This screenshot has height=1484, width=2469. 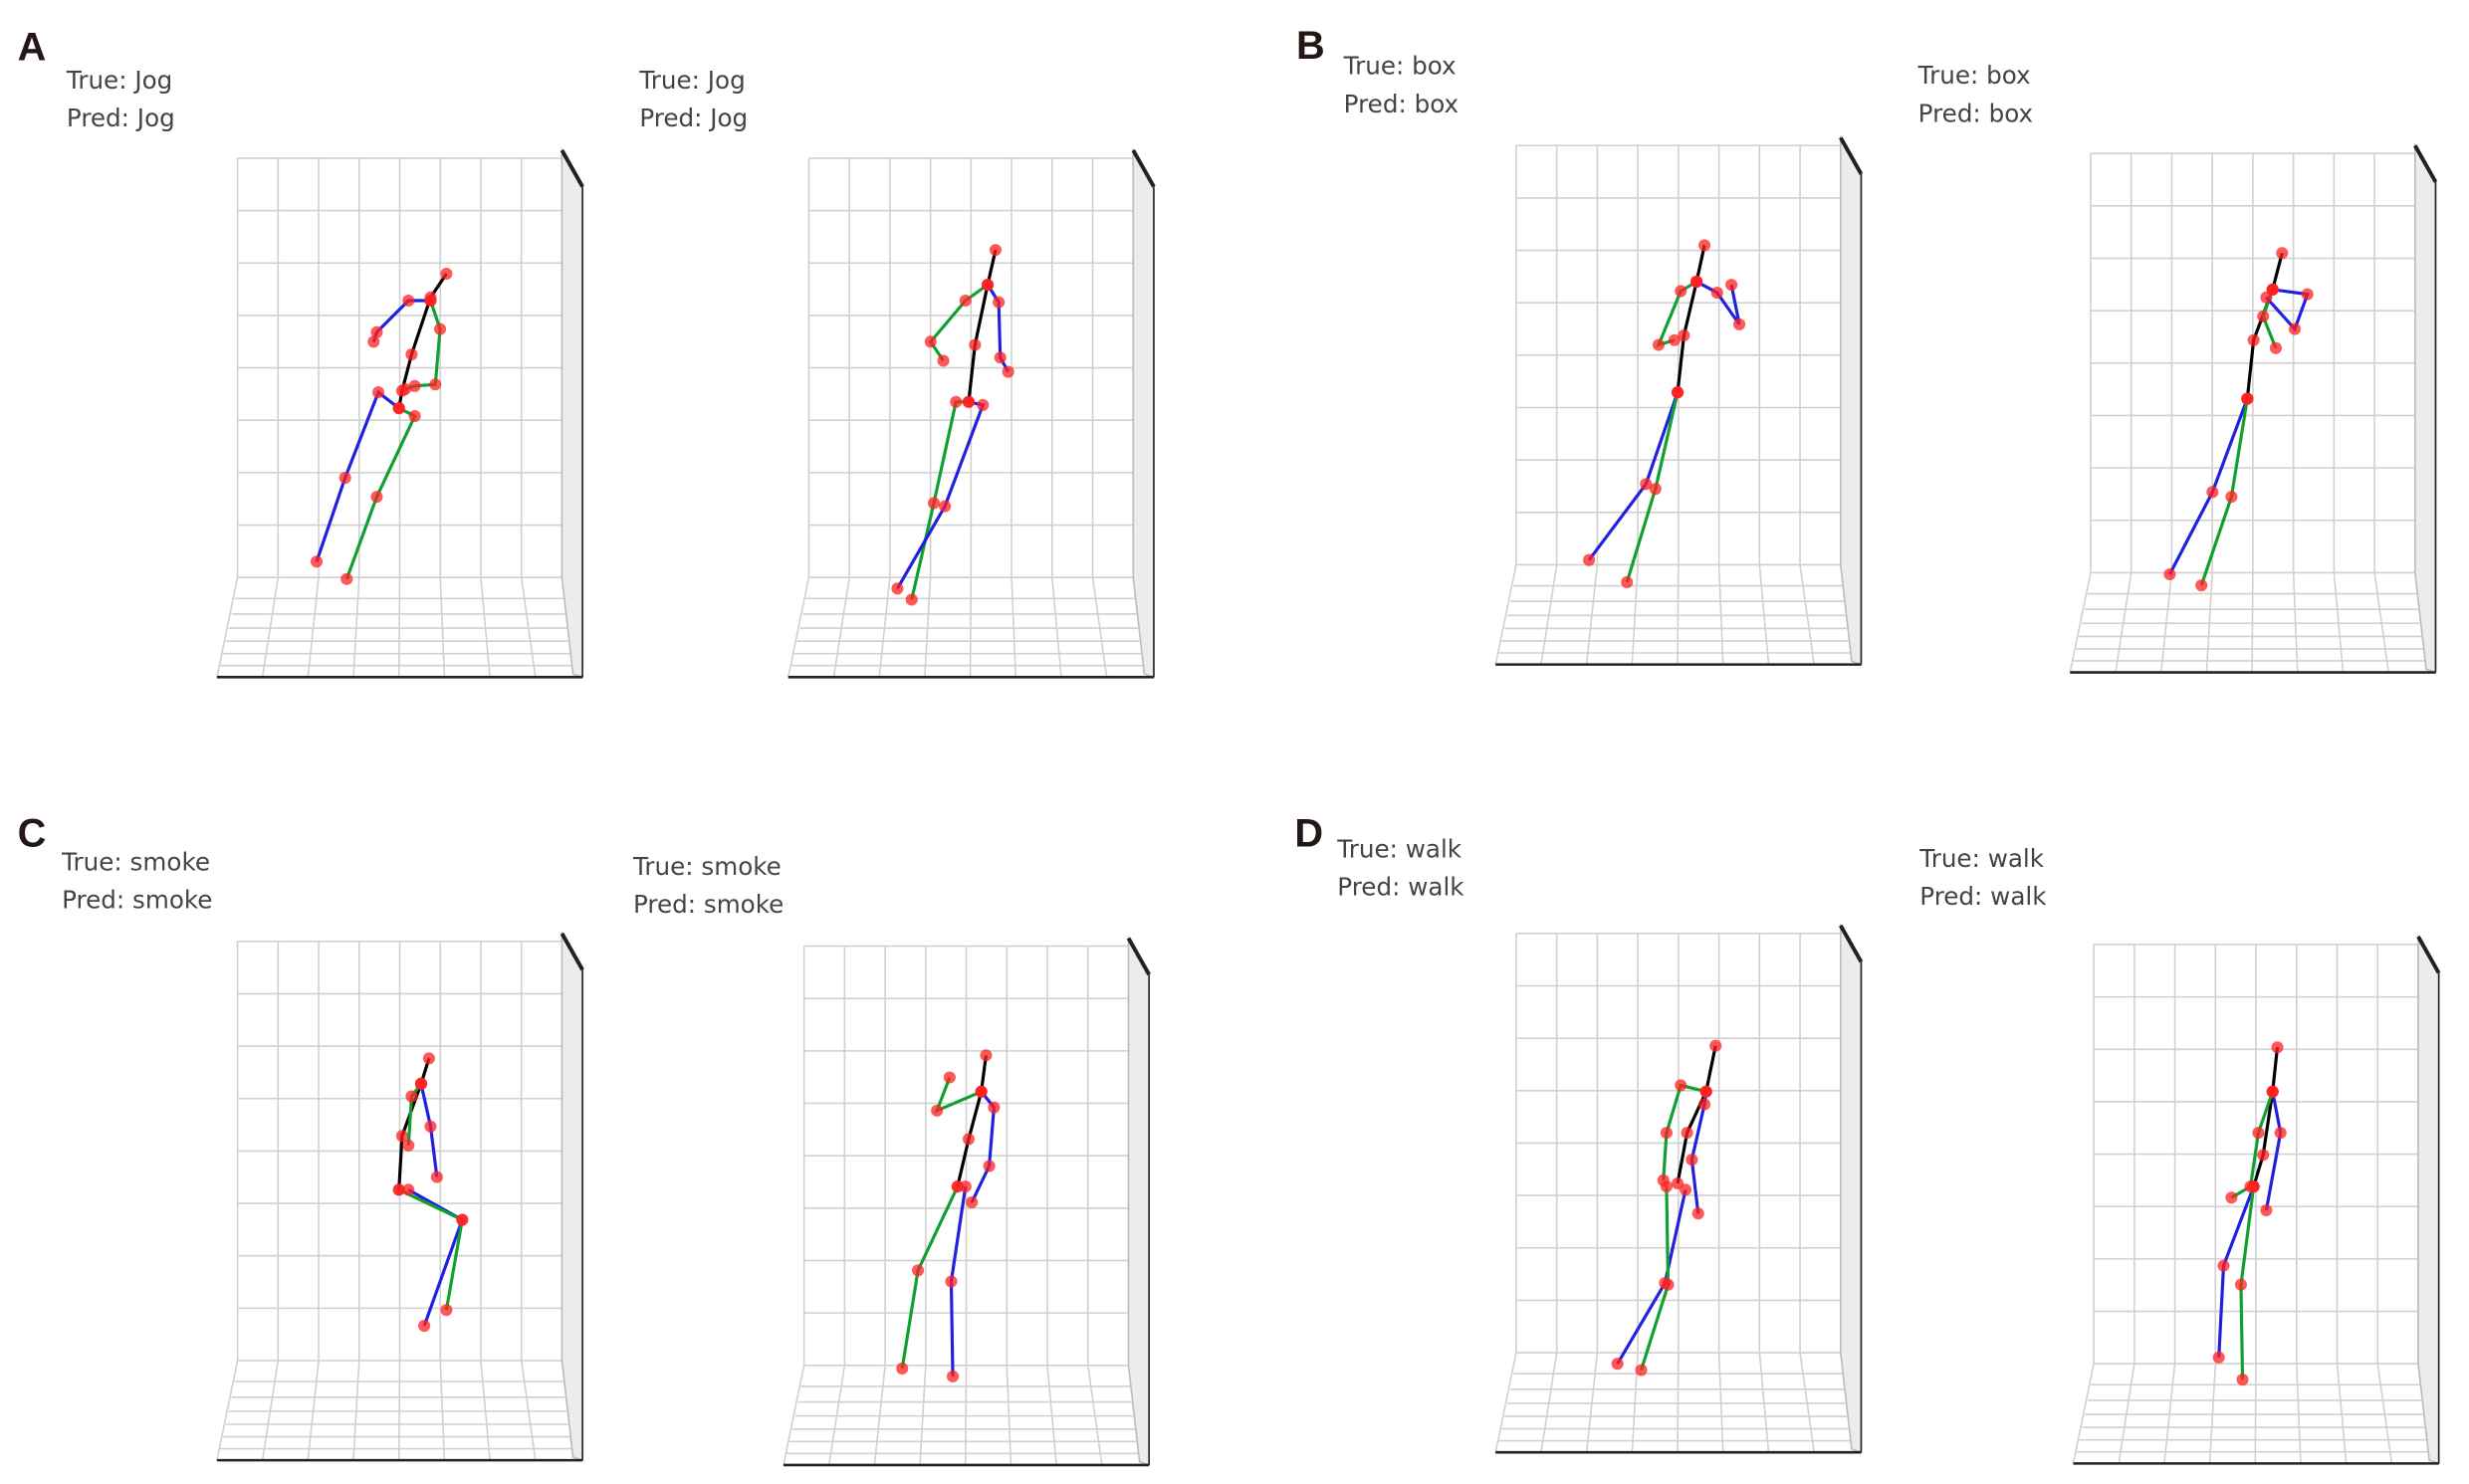 What do you see at coordinates (137, 900) in the screenshot?
I see `pred-label: Pred: smoke` at bounding box center [137, 900].